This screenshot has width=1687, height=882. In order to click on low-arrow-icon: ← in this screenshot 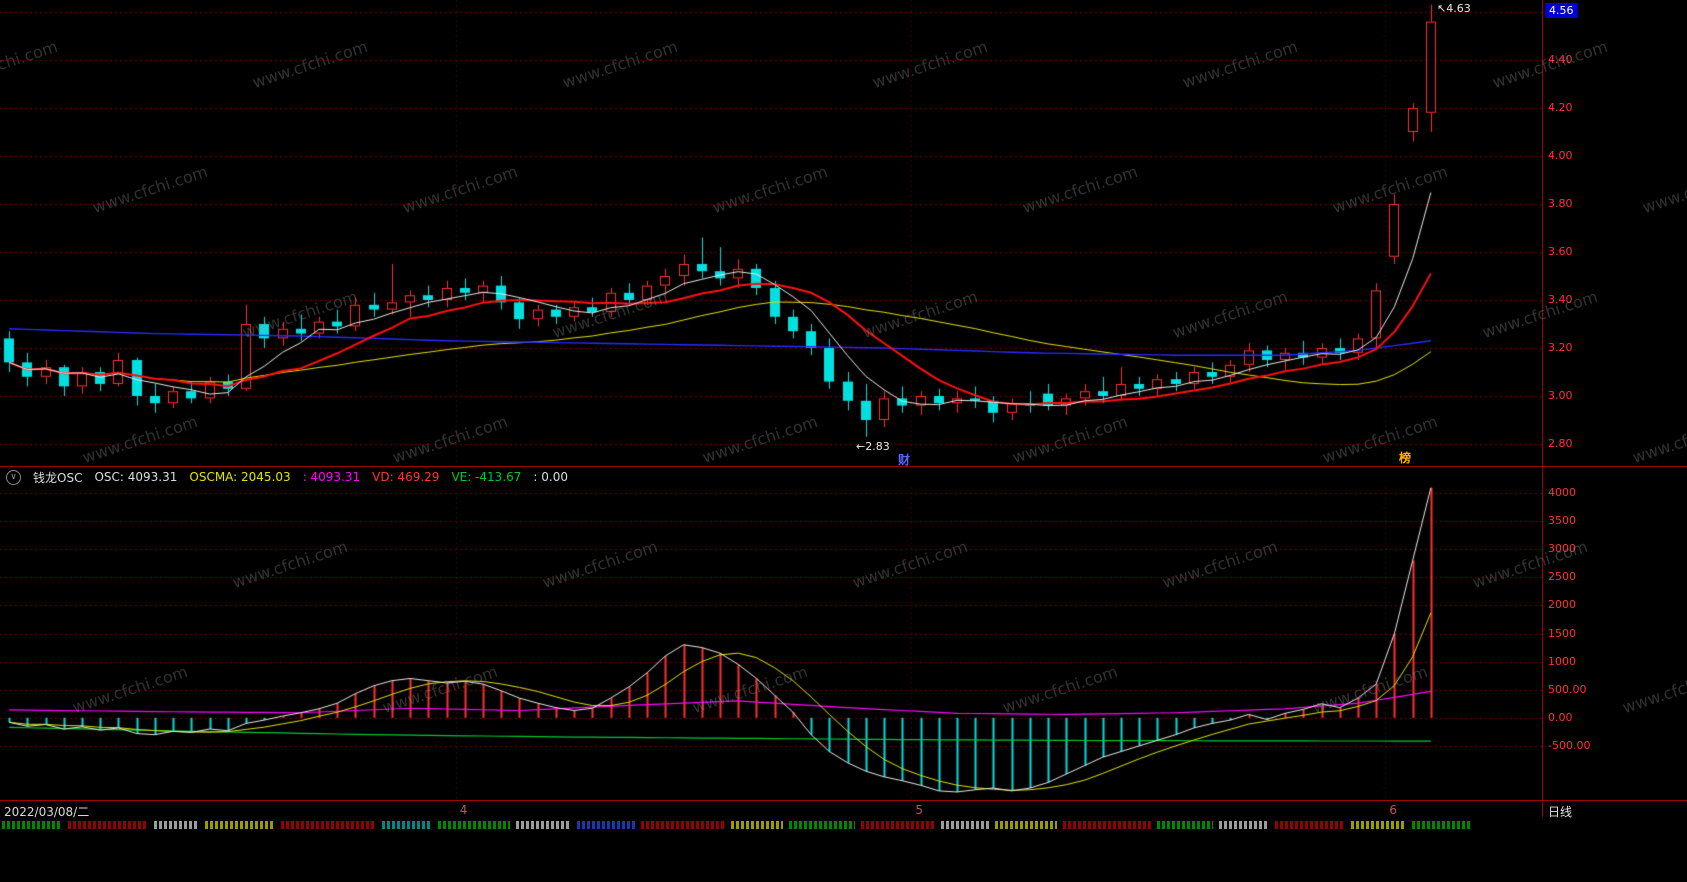, I will do `click(861, 446)`.